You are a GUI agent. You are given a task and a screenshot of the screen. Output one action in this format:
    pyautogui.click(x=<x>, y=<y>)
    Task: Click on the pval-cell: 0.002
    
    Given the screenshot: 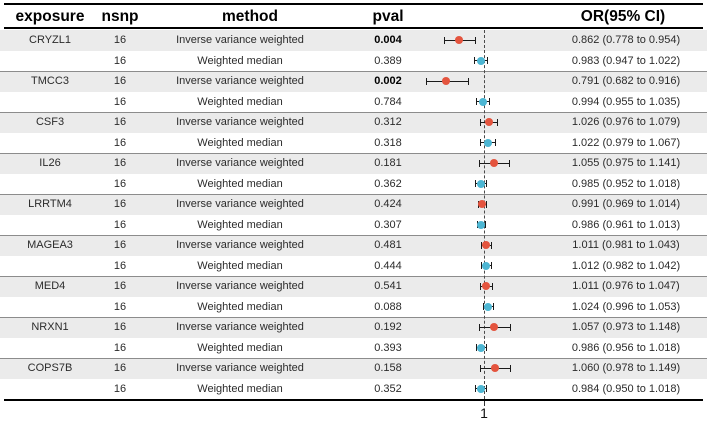 What is the action you would take?
    pyautogui.click(x=388, y=81)
    